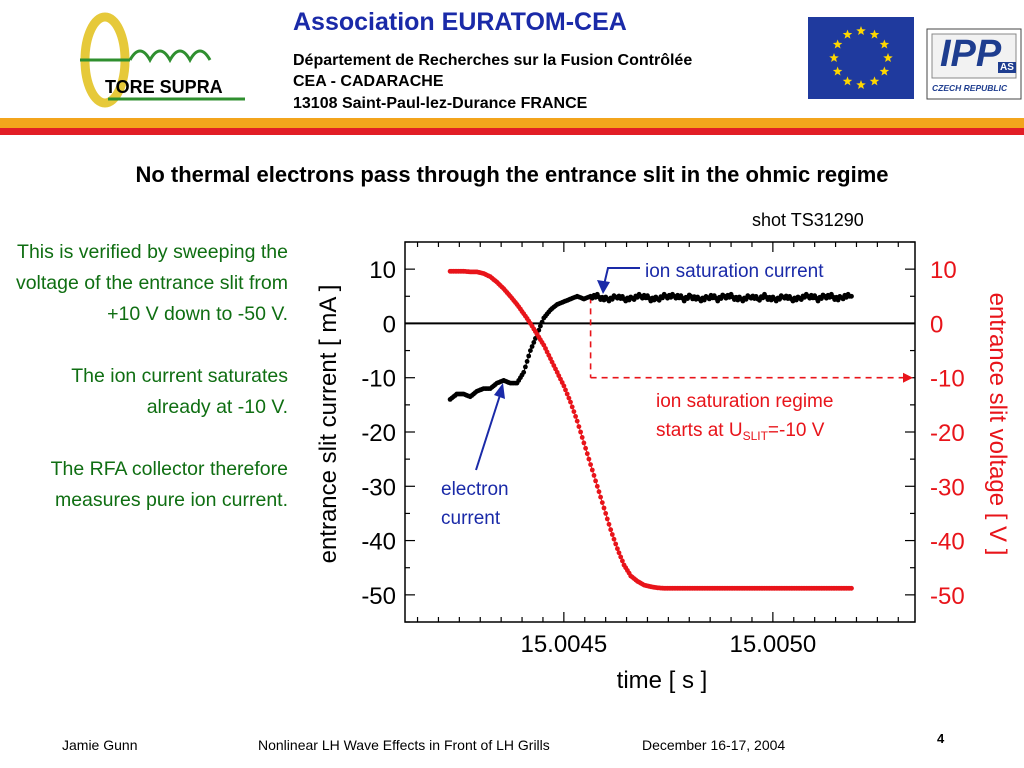 The height and width of the screenshot is (768, 1024). What do you see at coordinates (772, 644) in the screenshot?
I see `x-tick-label: 15.0050` at bounding box center [772, 644].